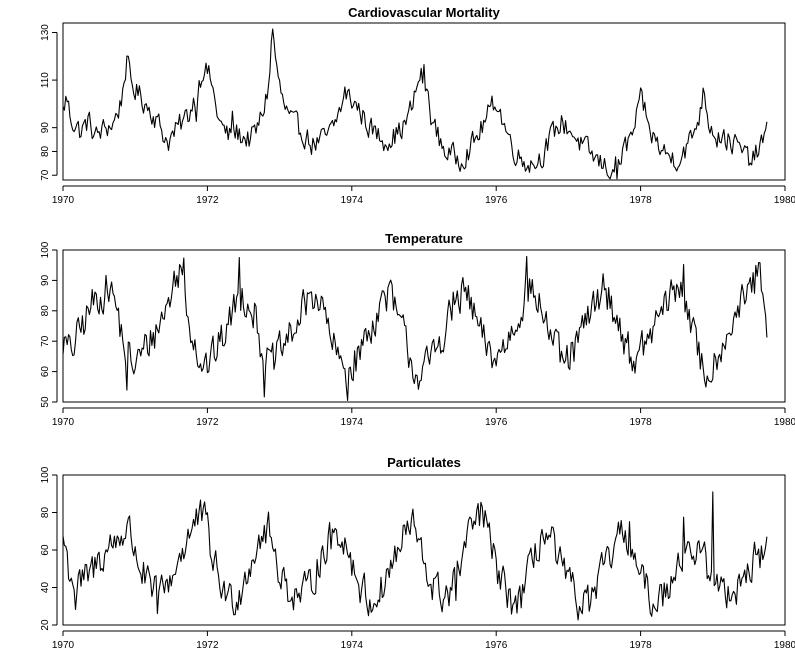 This screenshot has height=655, width=795. I want to click on y-axis: 20 40 60 80 100, so click(49, 548).